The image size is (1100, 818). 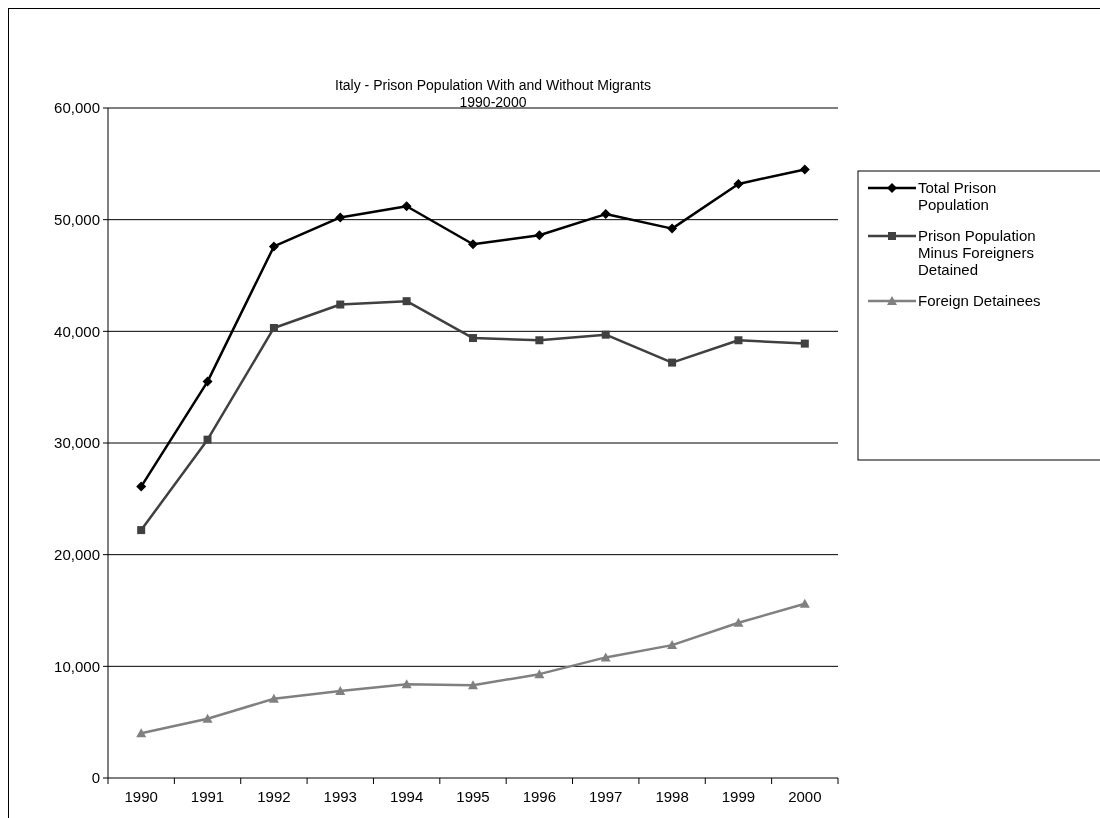 What do you see at coordinates (77, 108) in the screenshot?
I see `y-tick-label: 60,000` at bounding box center [77, 108].